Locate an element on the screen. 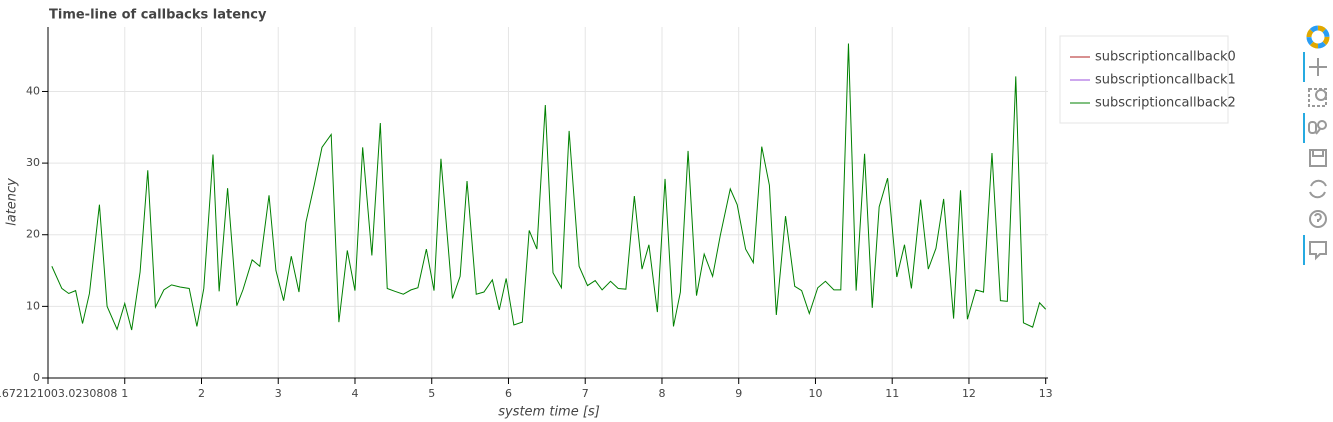 This screenshot has height=422, width=1333. y-tick-label: 40 is located at coordinates (33, 90).